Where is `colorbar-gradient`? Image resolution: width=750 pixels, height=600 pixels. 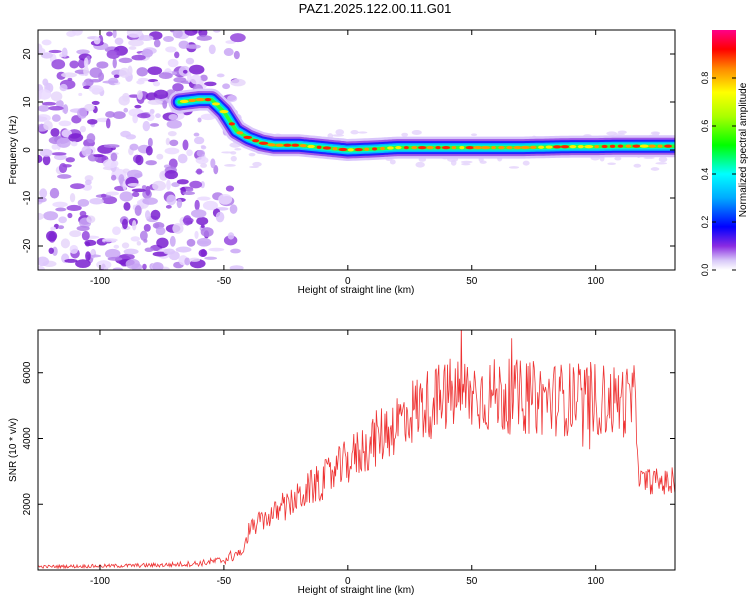
colorbar-gradient is located at coordinates (724, 150).